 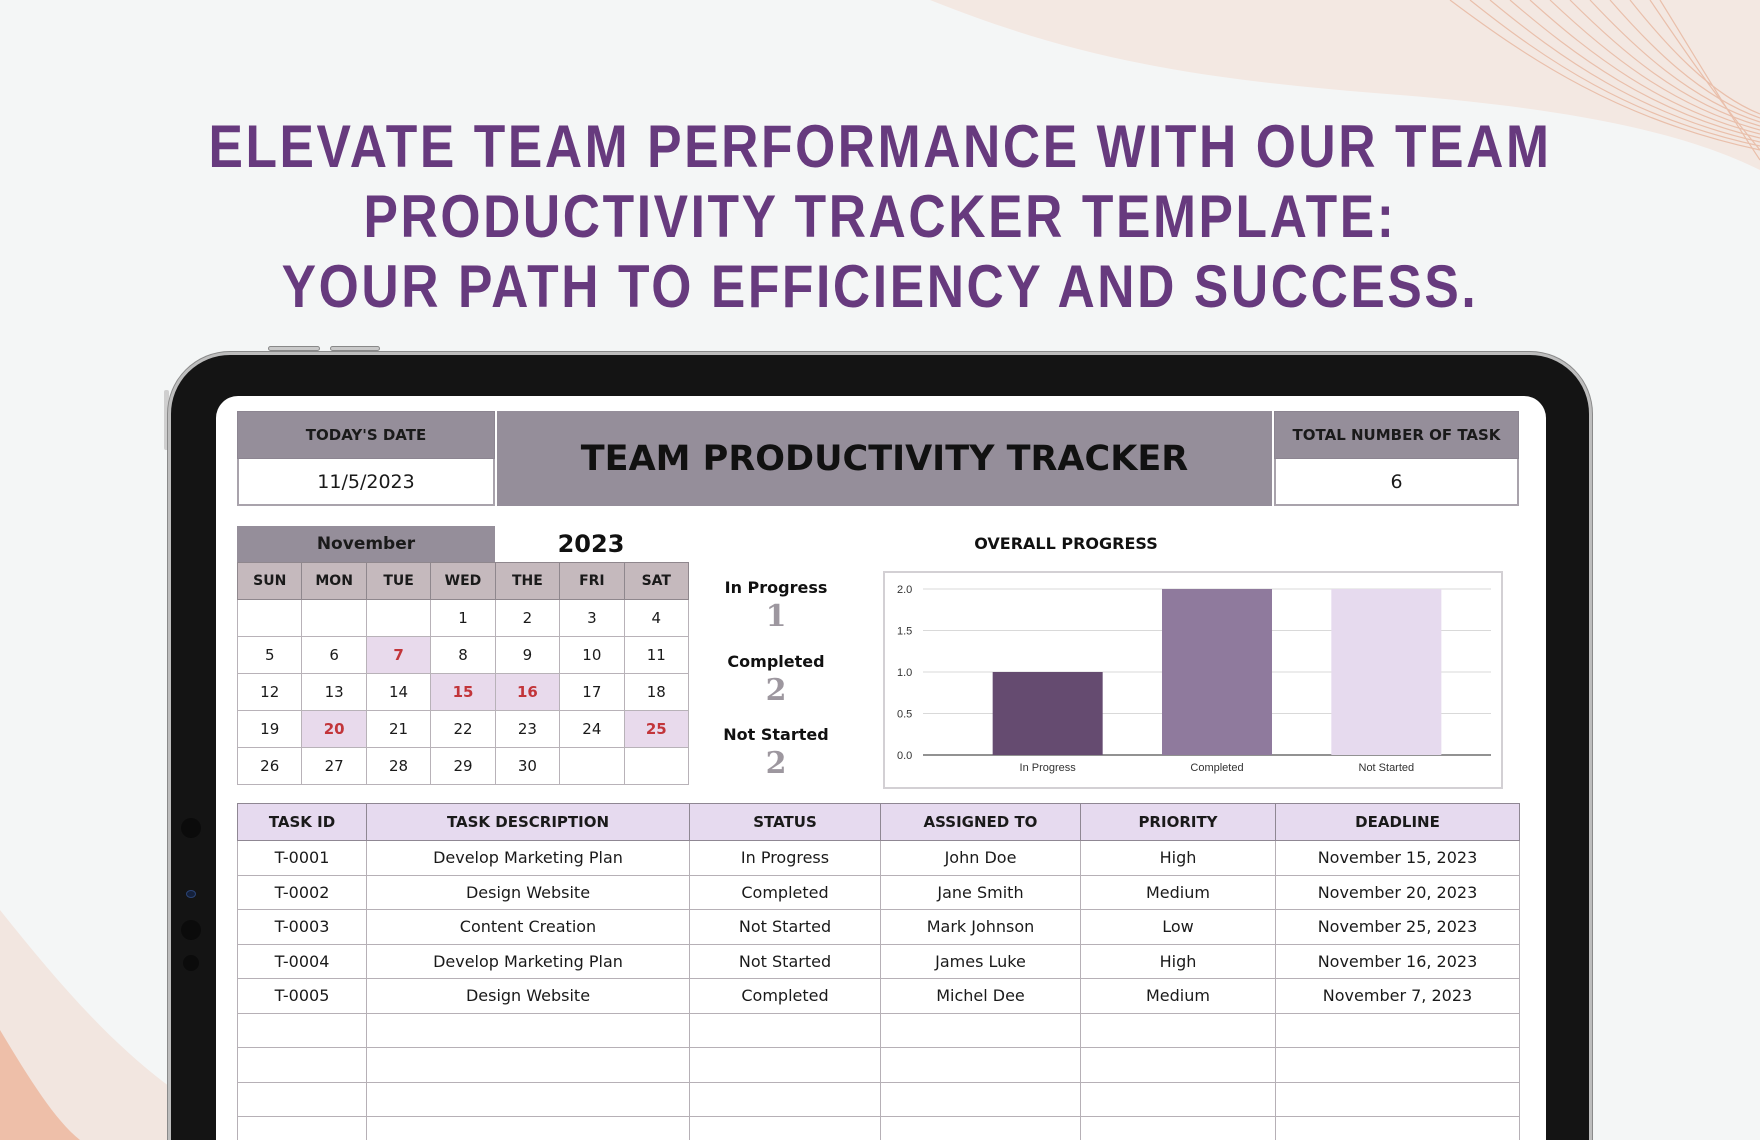 What do you see at coordinates (334, 655) in the screenshot?
I see `calendar-day: 6` at bounding box center [334, 655].